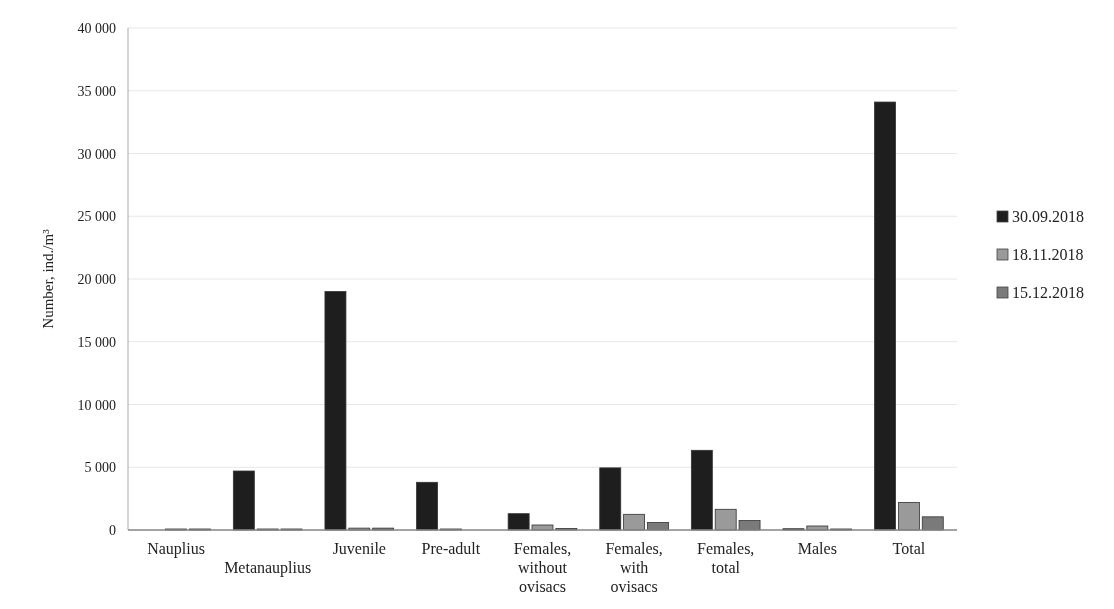 This screenshot has height=609, width=1114. What do you see at coordinates (726, 558) in the screenshot?
I see `x-tick-label: Females, total` at bounding box center [726, 558].